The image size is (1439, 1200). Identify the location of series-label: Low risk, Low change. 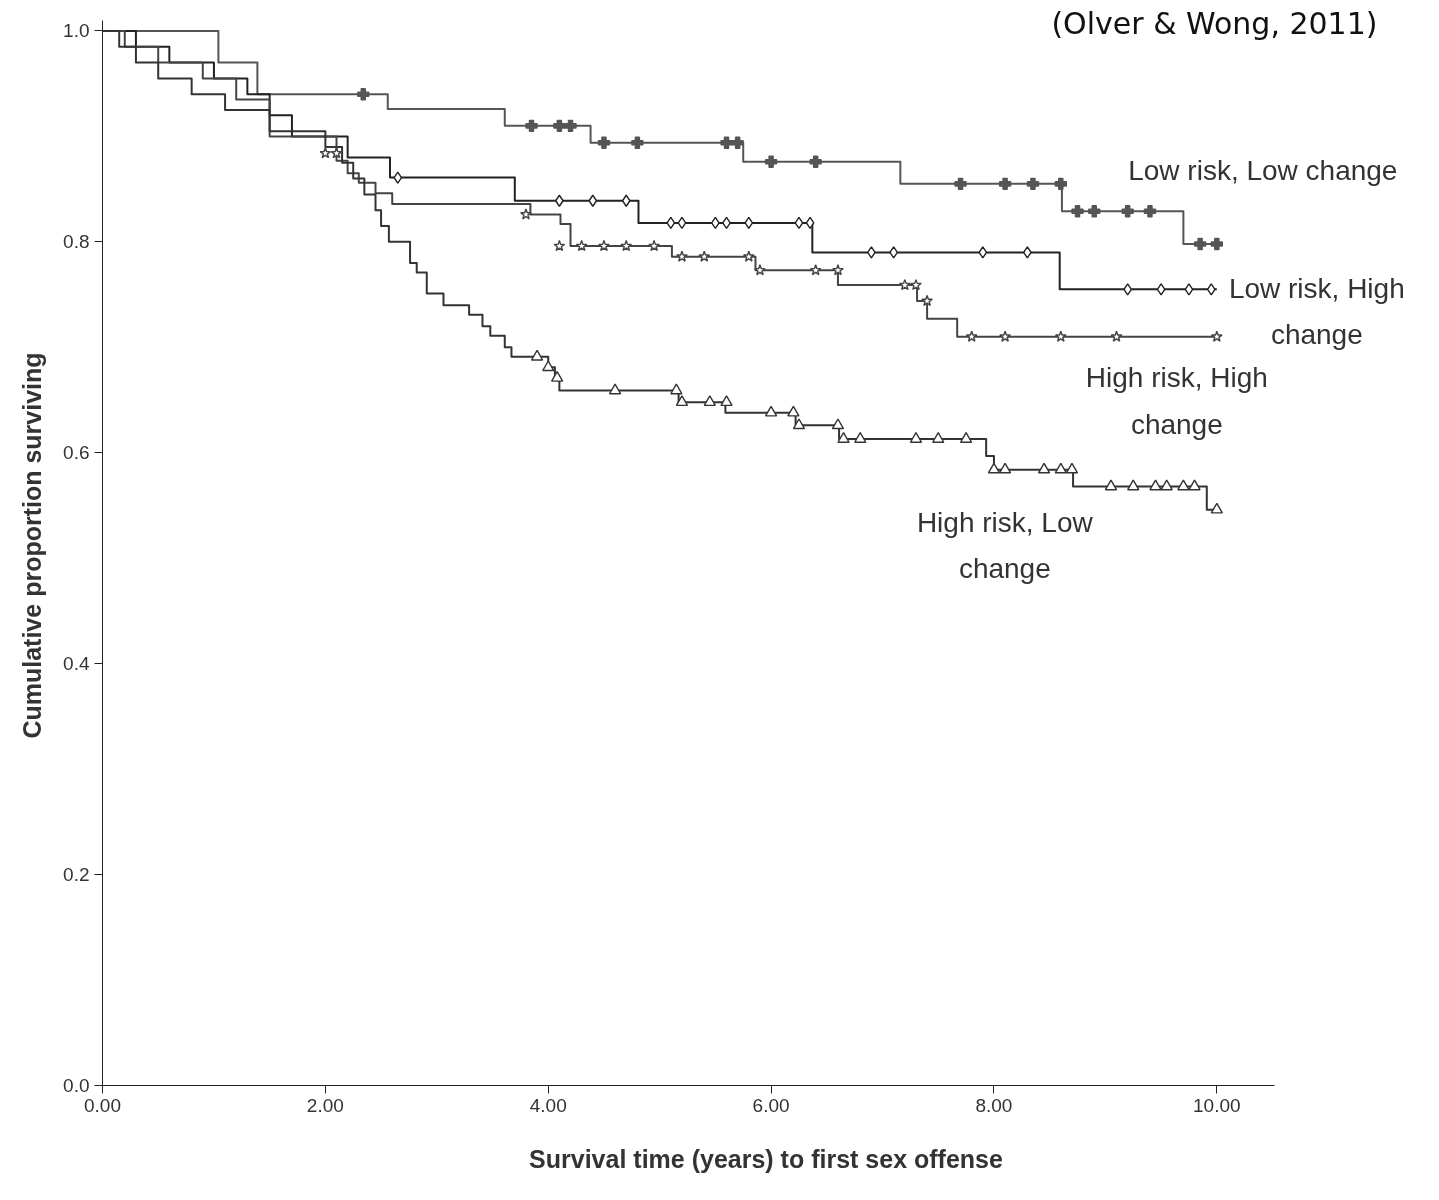
(1263, 171).